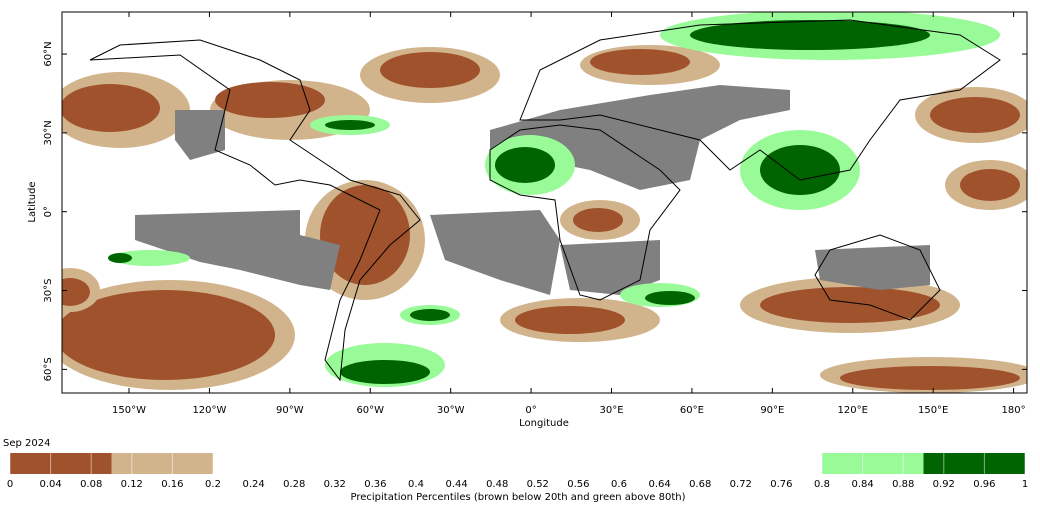  What do you see at coordinates (209, 410) in the screenshot?
I see `x-tick-label: 120°W` at bounding box center [209, 410].